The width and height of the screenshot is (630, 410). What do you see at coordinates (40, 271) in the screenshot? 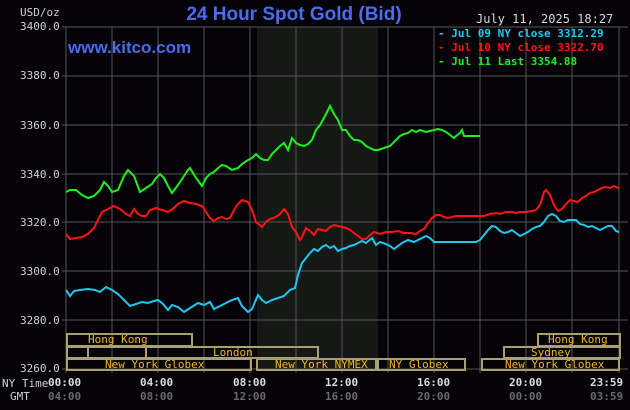
I see `y-tick-3300: 3300.0` at bounding box center [40, 271].